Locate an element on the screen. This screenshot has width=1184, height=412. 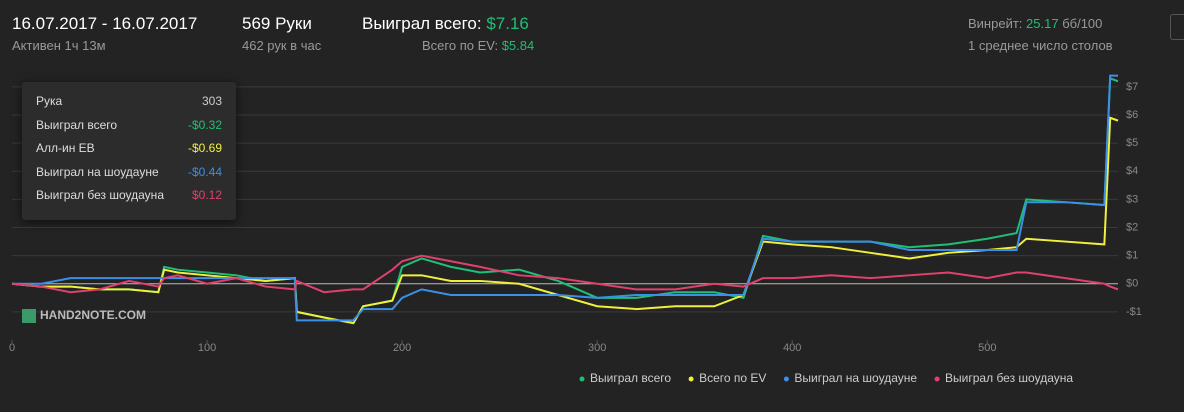
x-tick-label: 200 is located at coordinates (402, 348).